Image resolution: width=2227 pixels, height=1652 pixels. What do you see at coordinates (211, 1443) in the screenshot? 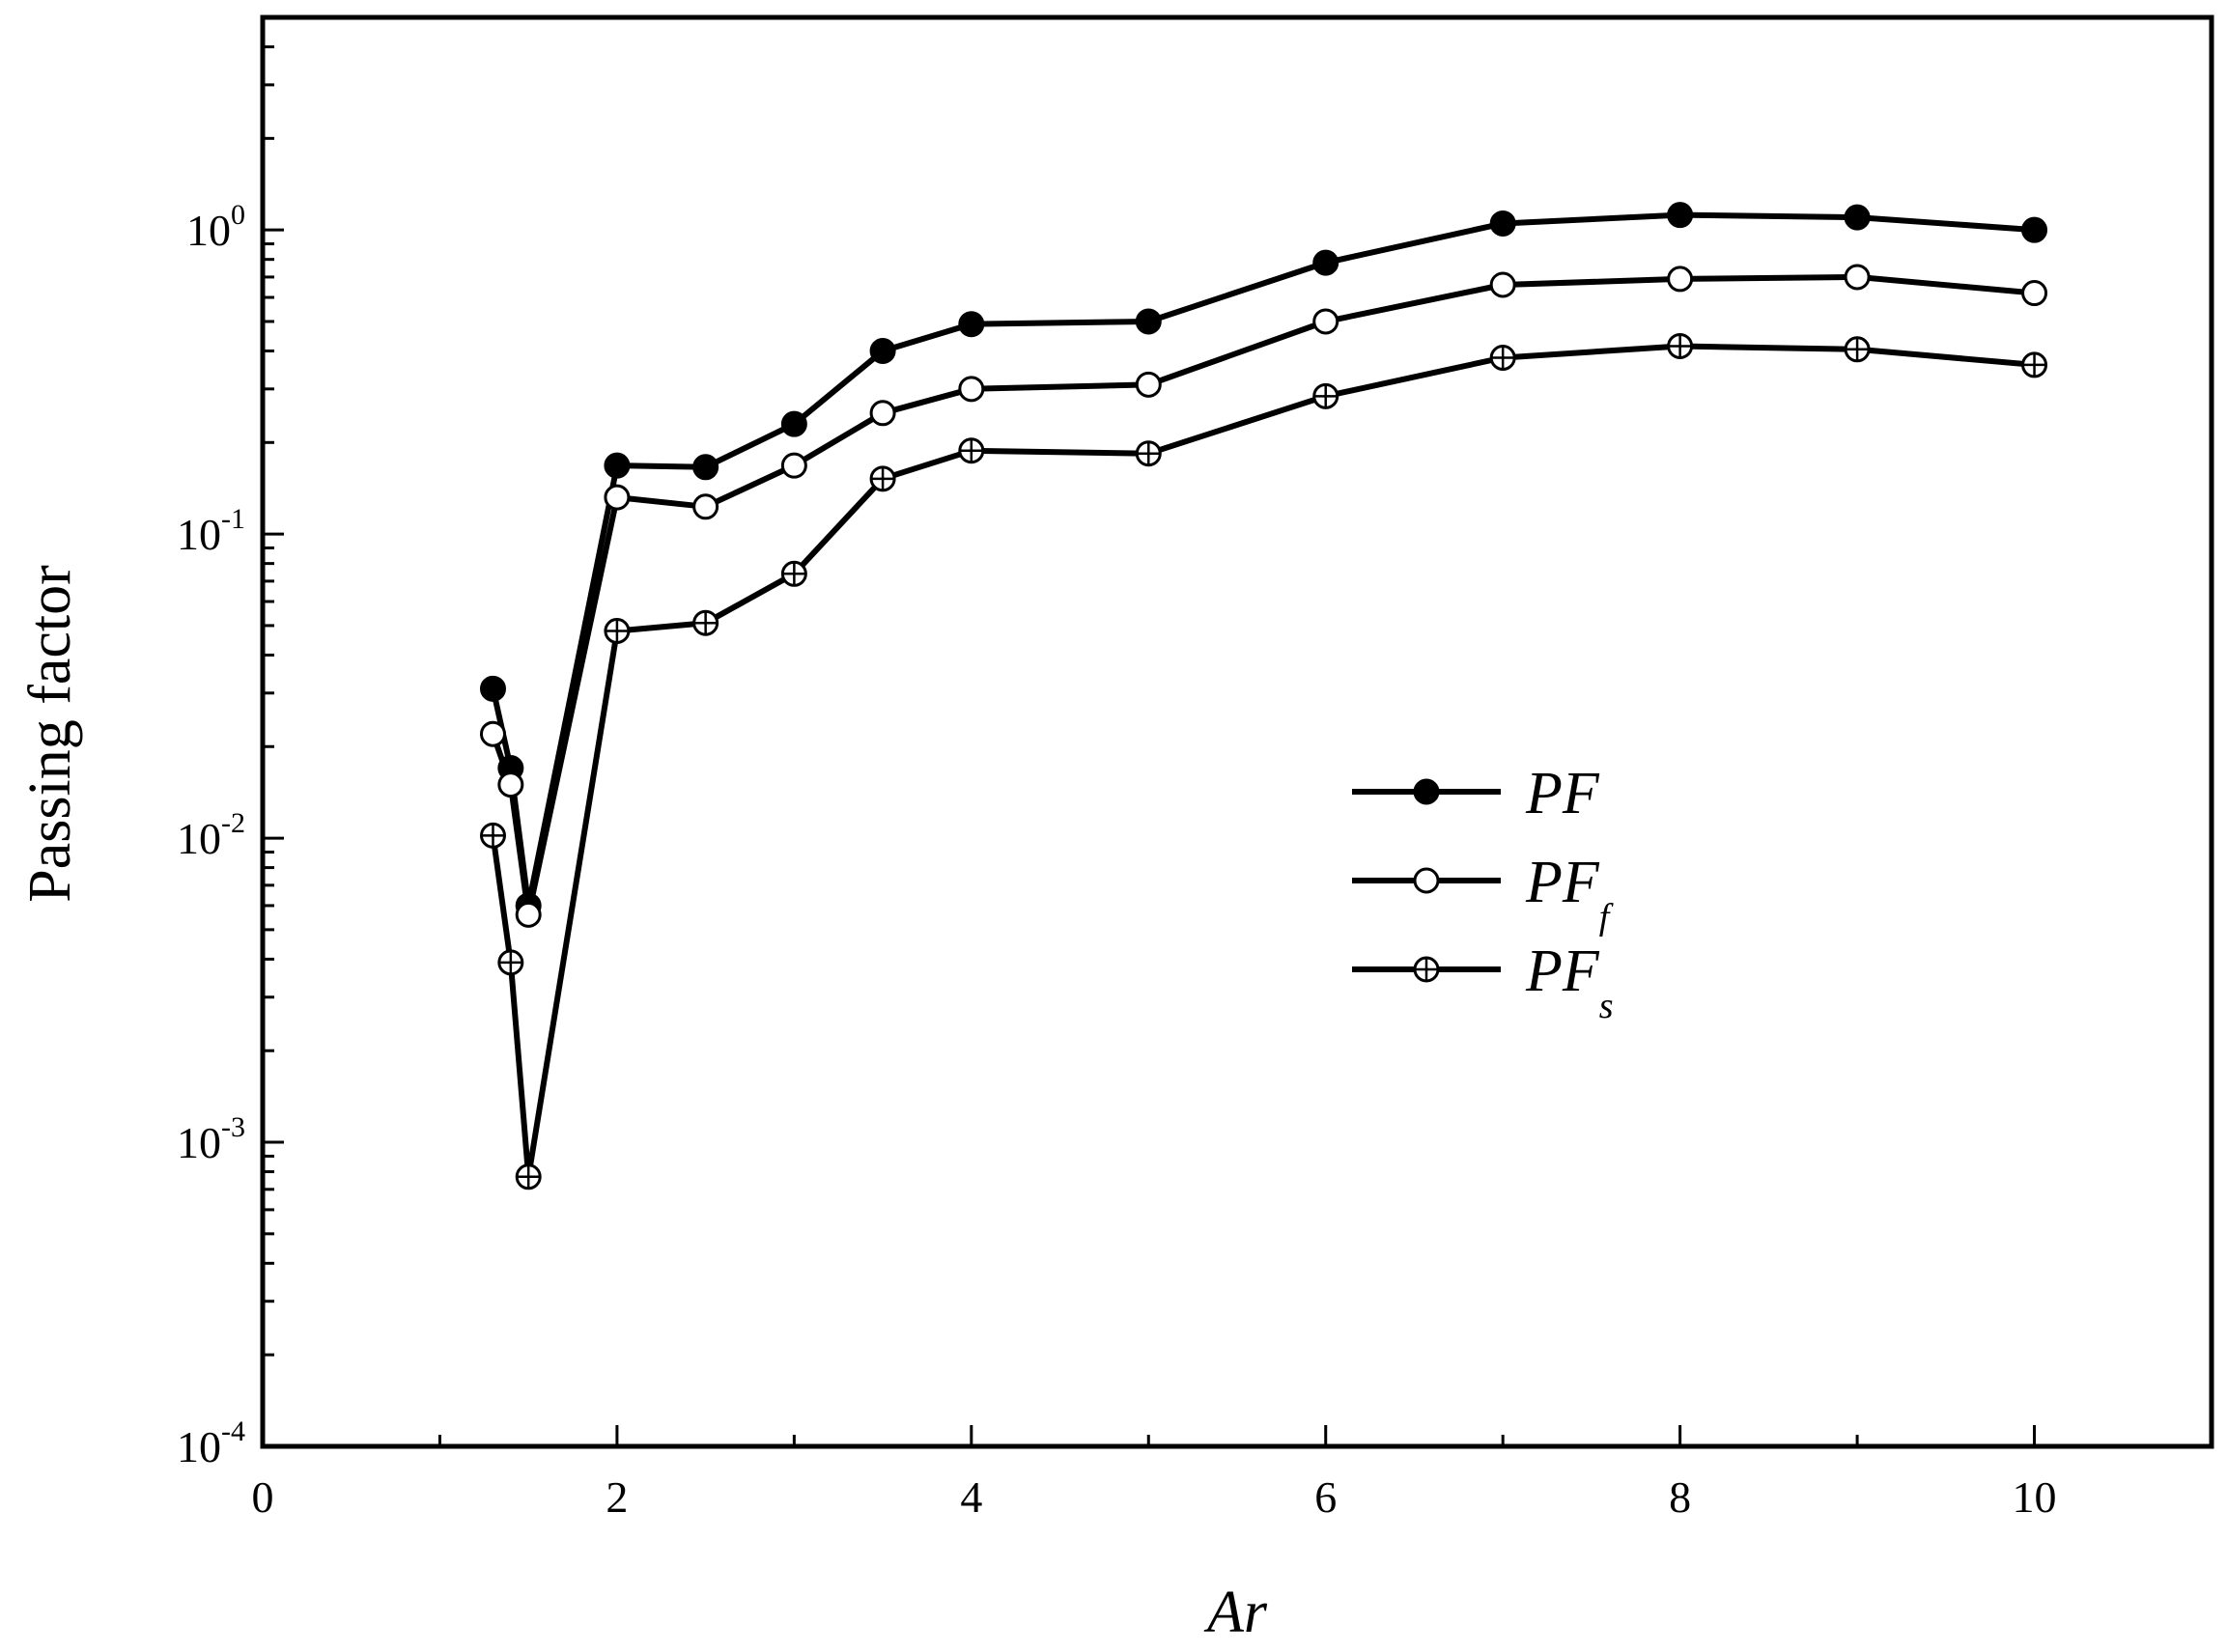
I see `y-tick-label: 10⁻⁴` at bounding box center [211, 1443].